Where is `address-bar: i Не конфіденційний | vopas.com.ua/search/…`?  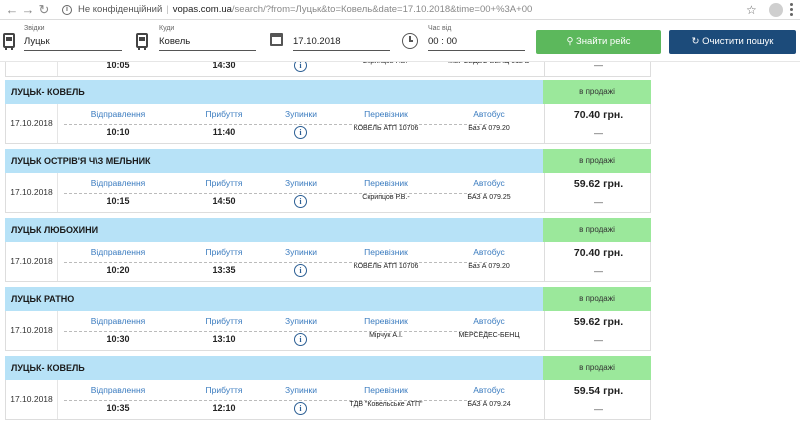
address-bar: i Не конфіденційний | vopas.com.ua/search/… is located at coordinates (411, 10).